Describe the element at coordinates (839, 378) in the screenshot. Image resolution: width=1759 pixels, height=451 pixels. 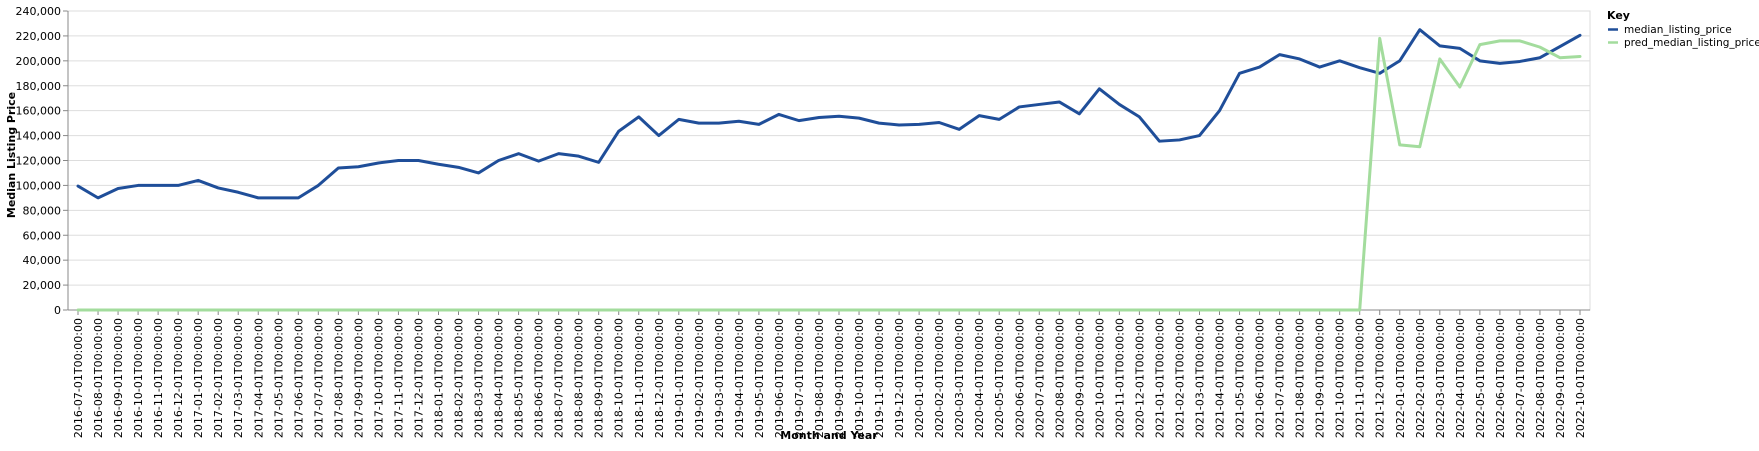
I see `x-tick-label: 2019-09-01T00:00:00` at that location.